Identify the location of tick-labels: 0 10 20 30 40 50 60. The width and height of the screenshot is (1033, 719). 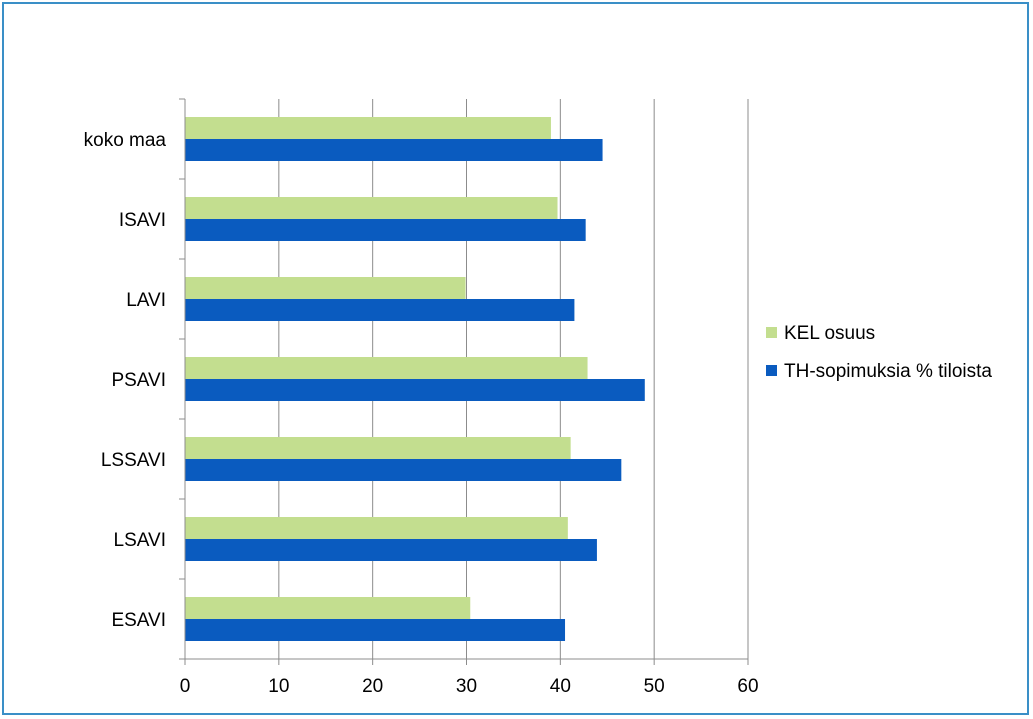
(469, 686).